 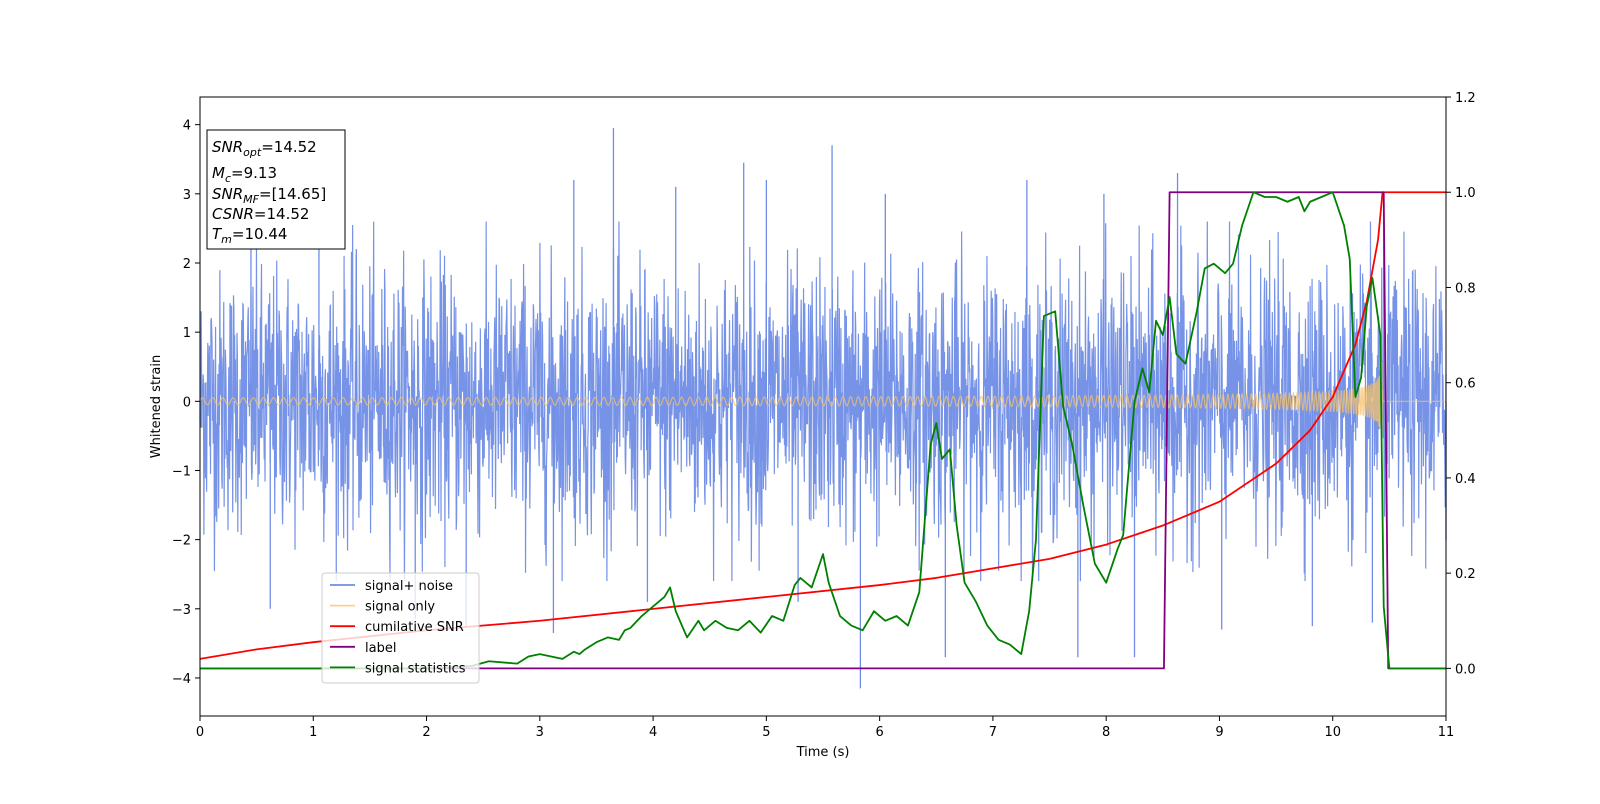 I want to click on annotation-line: CSNR=14.52, so click(x=260, y=214).